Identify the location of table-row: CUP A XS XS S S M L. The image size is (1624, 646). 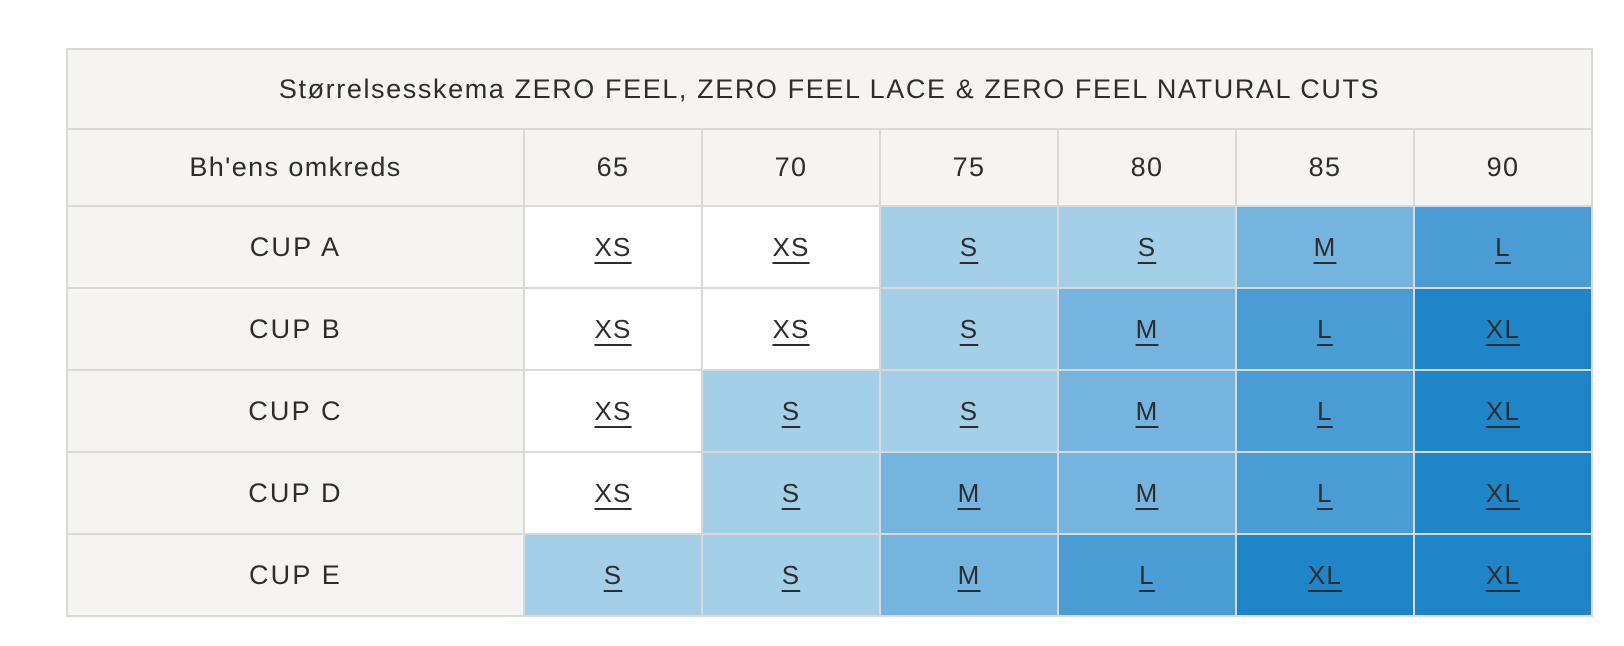
(830, 247).